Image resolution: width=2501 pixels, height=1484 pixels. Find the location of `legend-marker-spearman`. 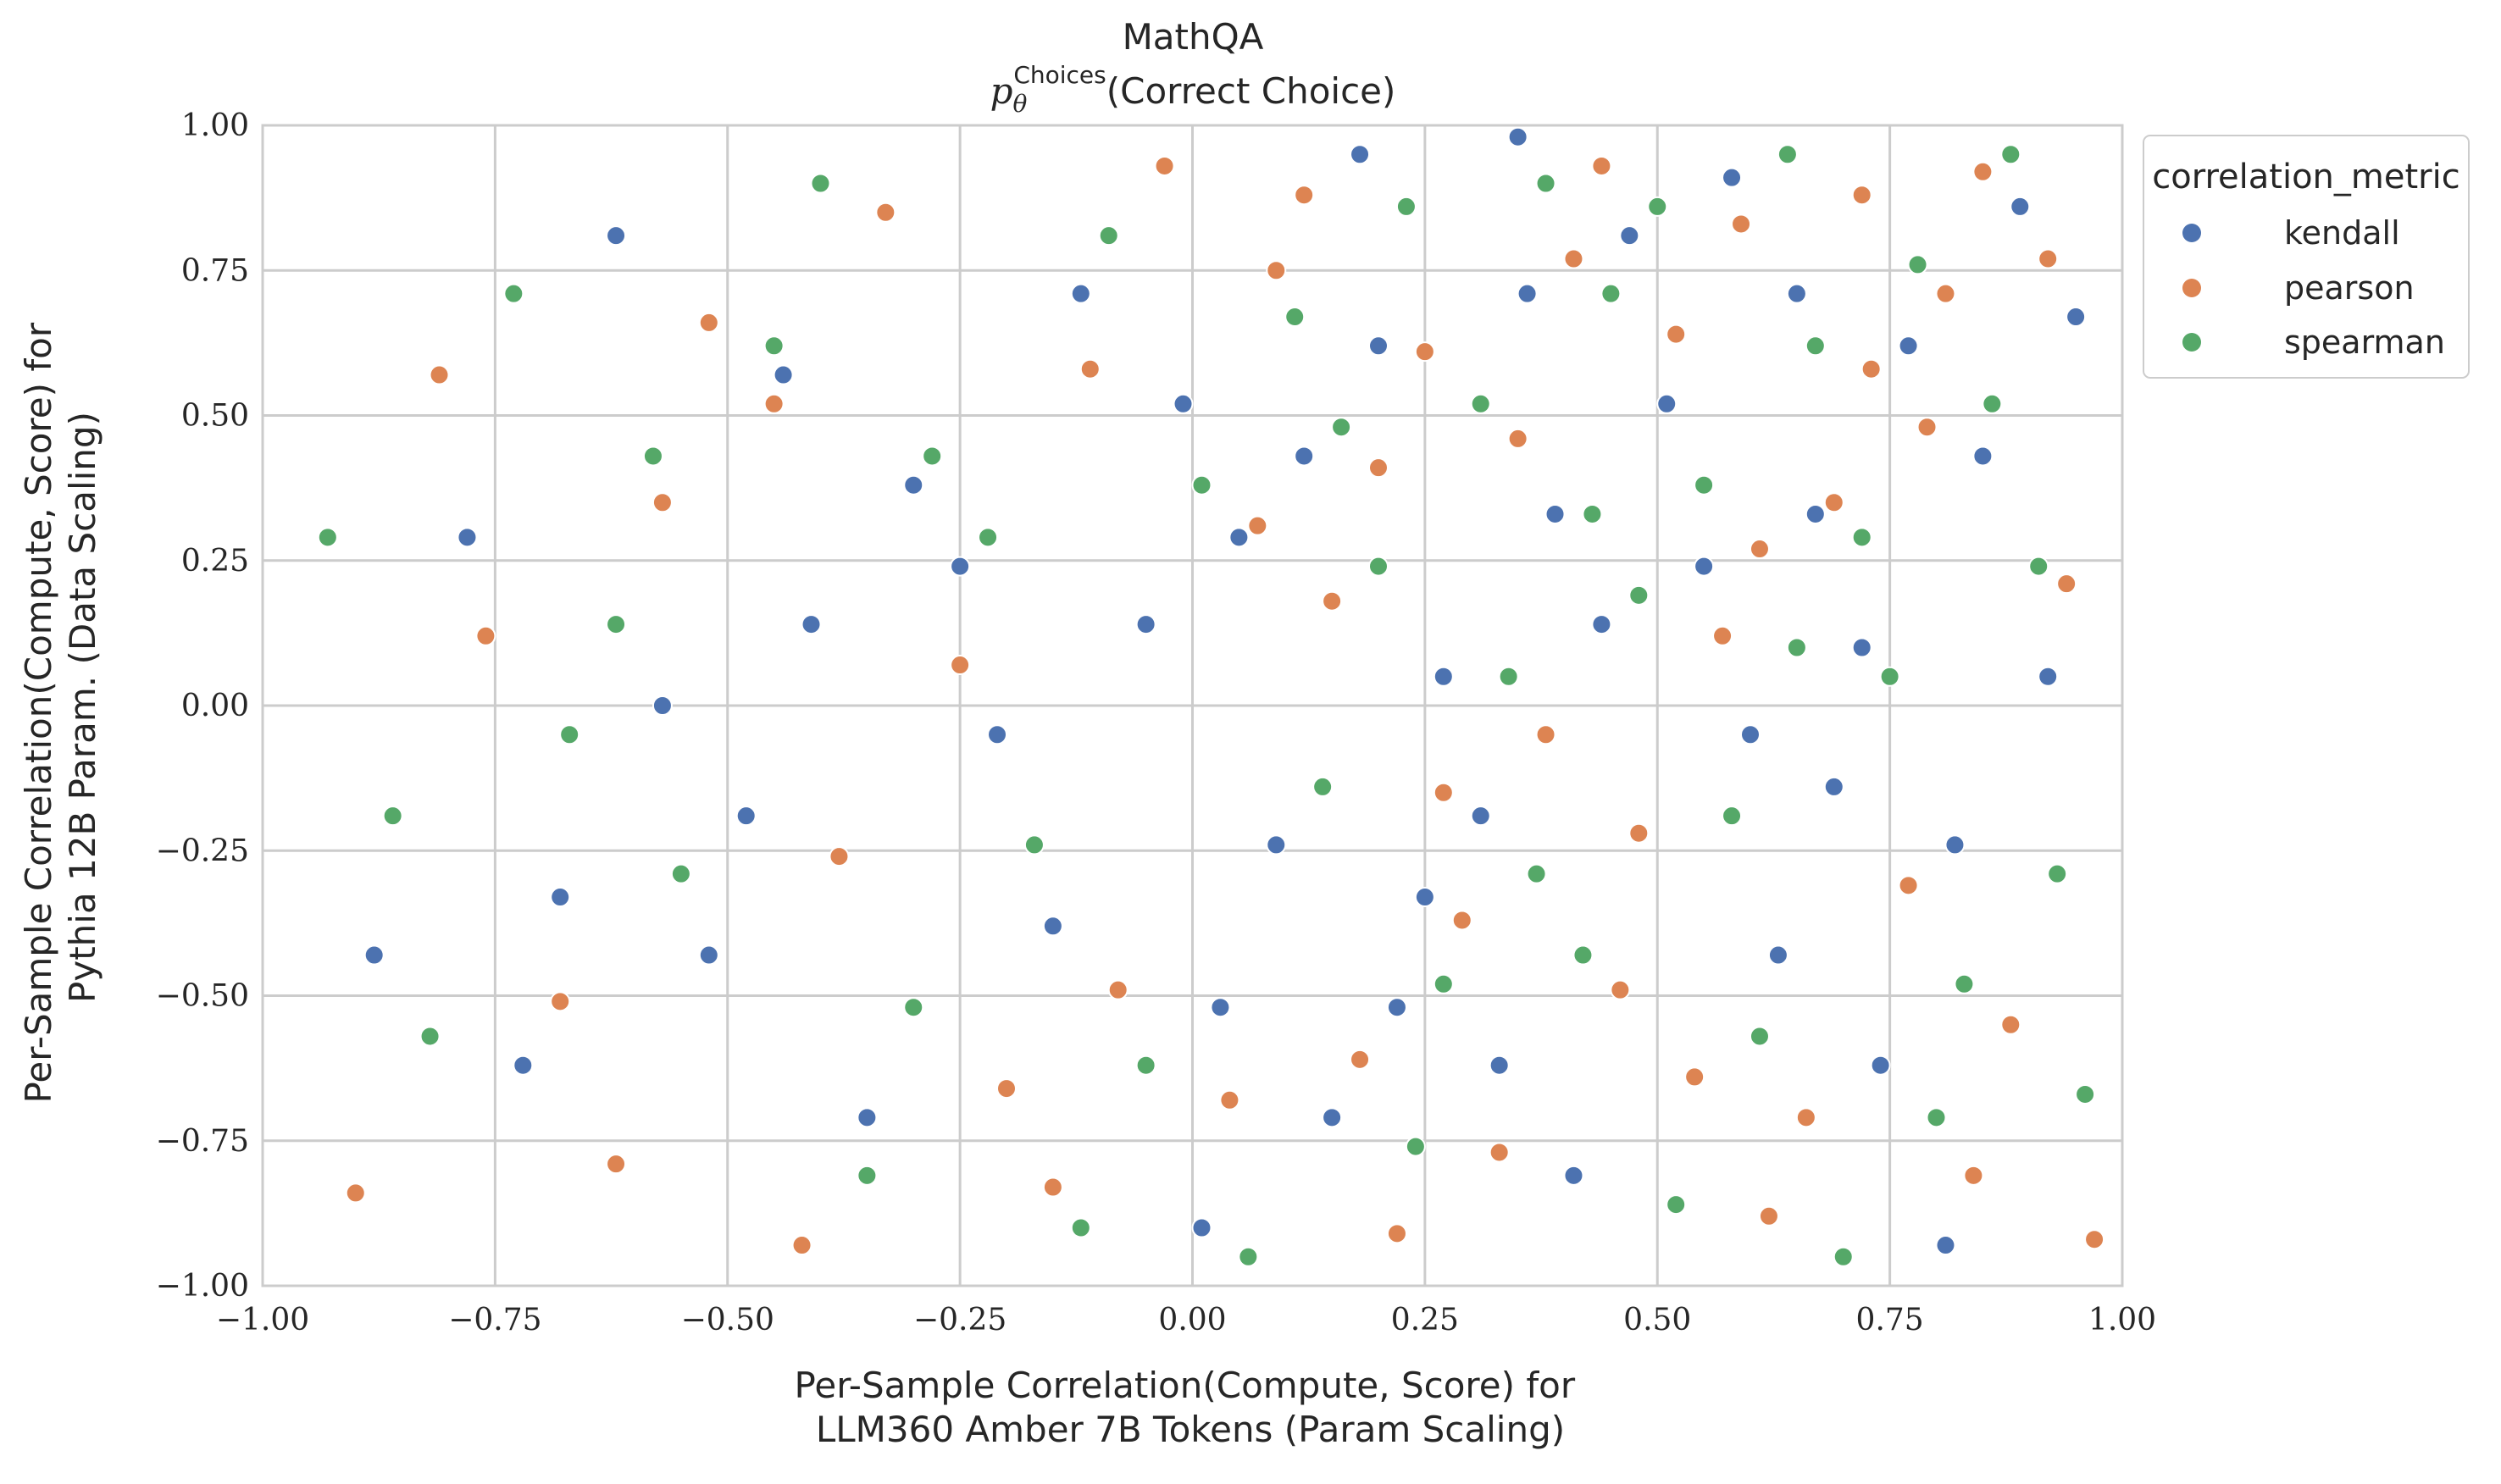

legend-marker-spearman is located at coordinates (2191, 342).